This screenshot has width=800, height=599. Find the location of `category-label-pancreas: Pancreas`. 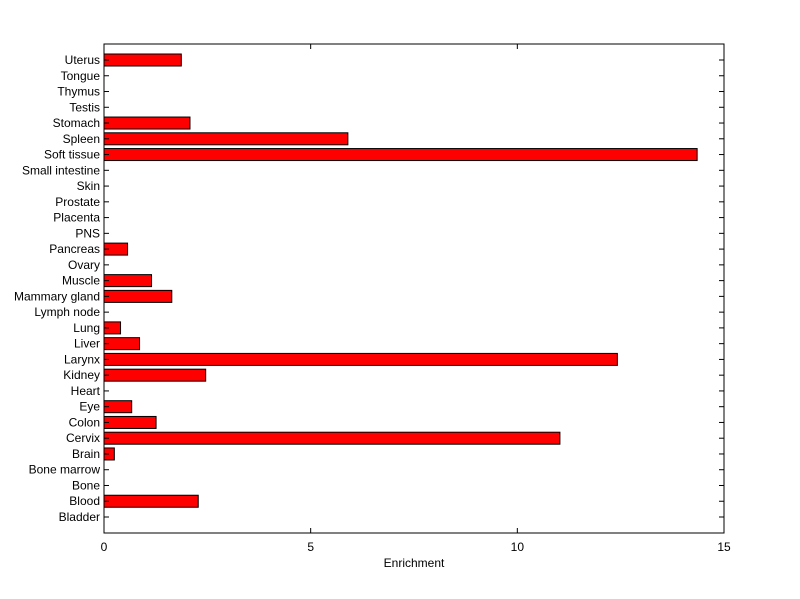

category-label-pancreas: Pancreas is located at coordinates (74, 249).